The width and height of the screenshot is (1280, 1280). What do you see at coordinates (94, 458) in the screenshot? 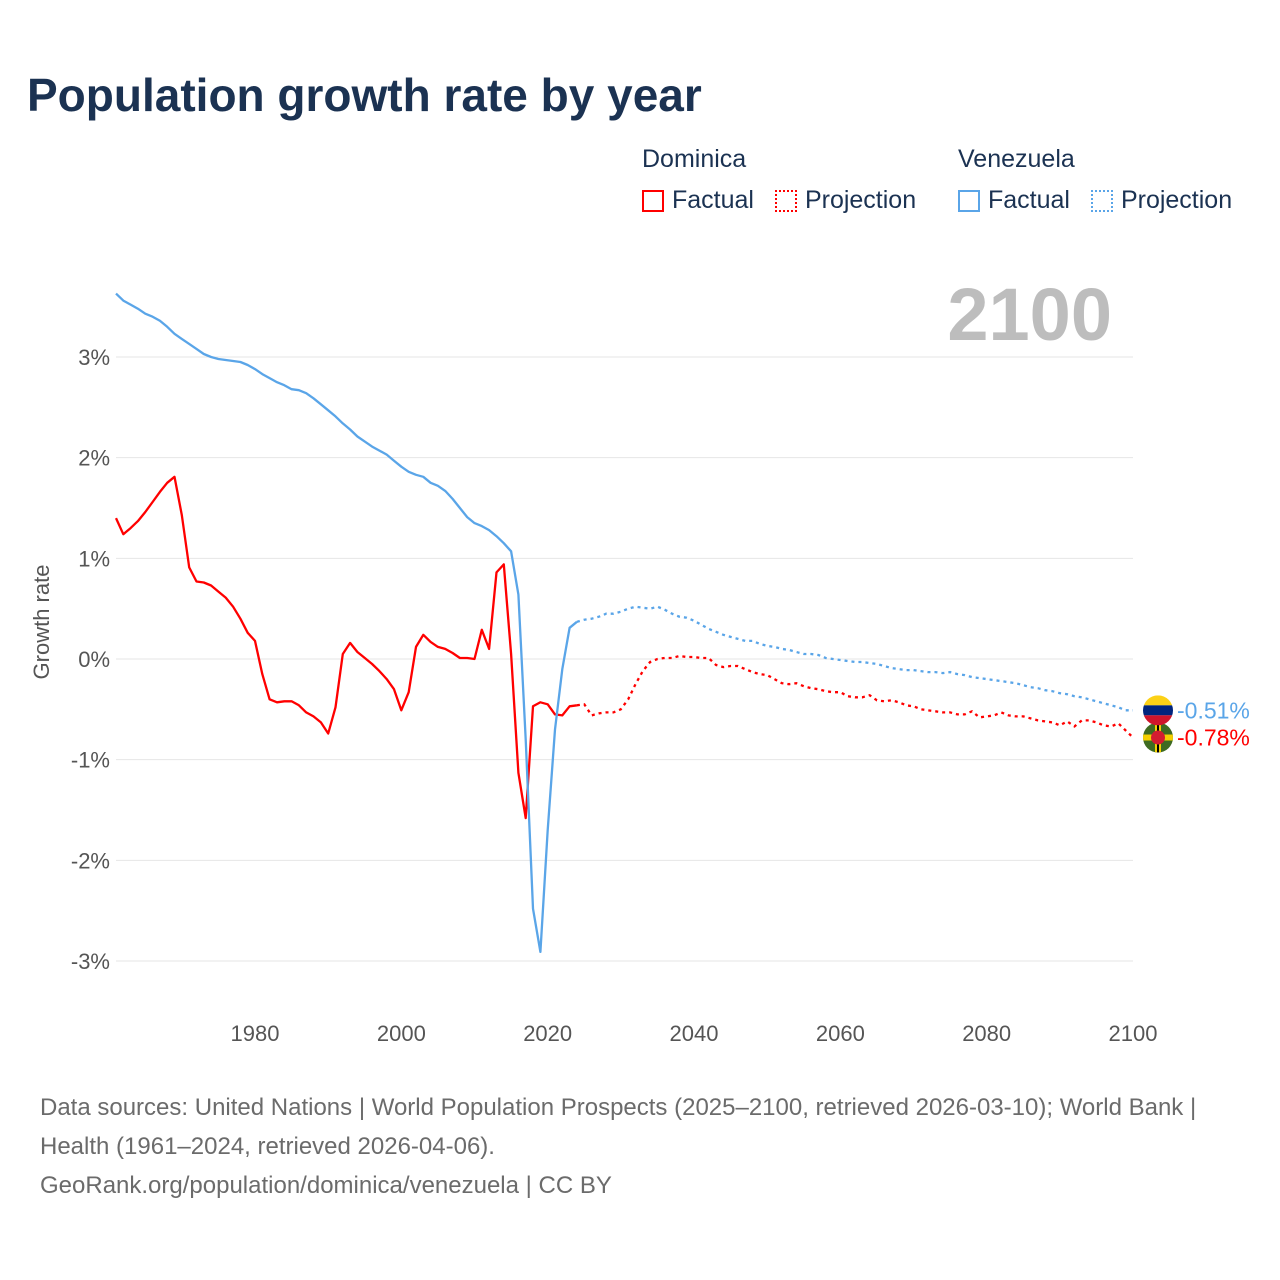
I see `y-tick-label: 2%` at bounding box center [94, 458].